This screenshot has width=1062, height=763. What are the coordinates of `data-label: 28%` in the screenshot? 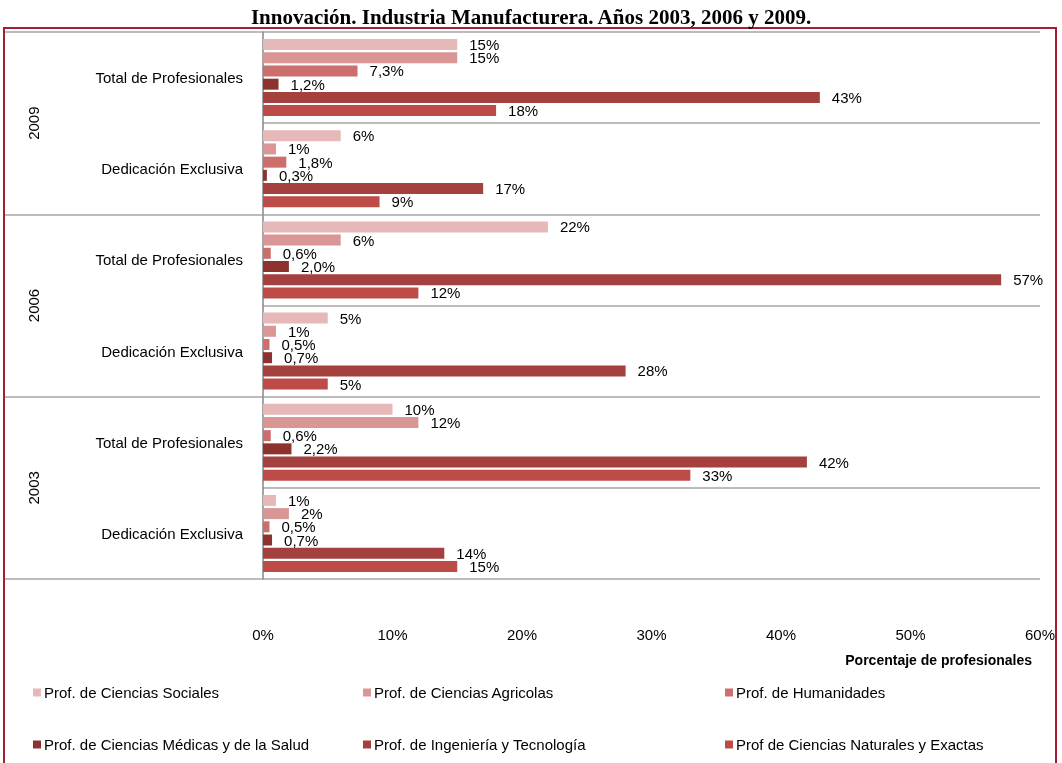 It's located at (652, 371).